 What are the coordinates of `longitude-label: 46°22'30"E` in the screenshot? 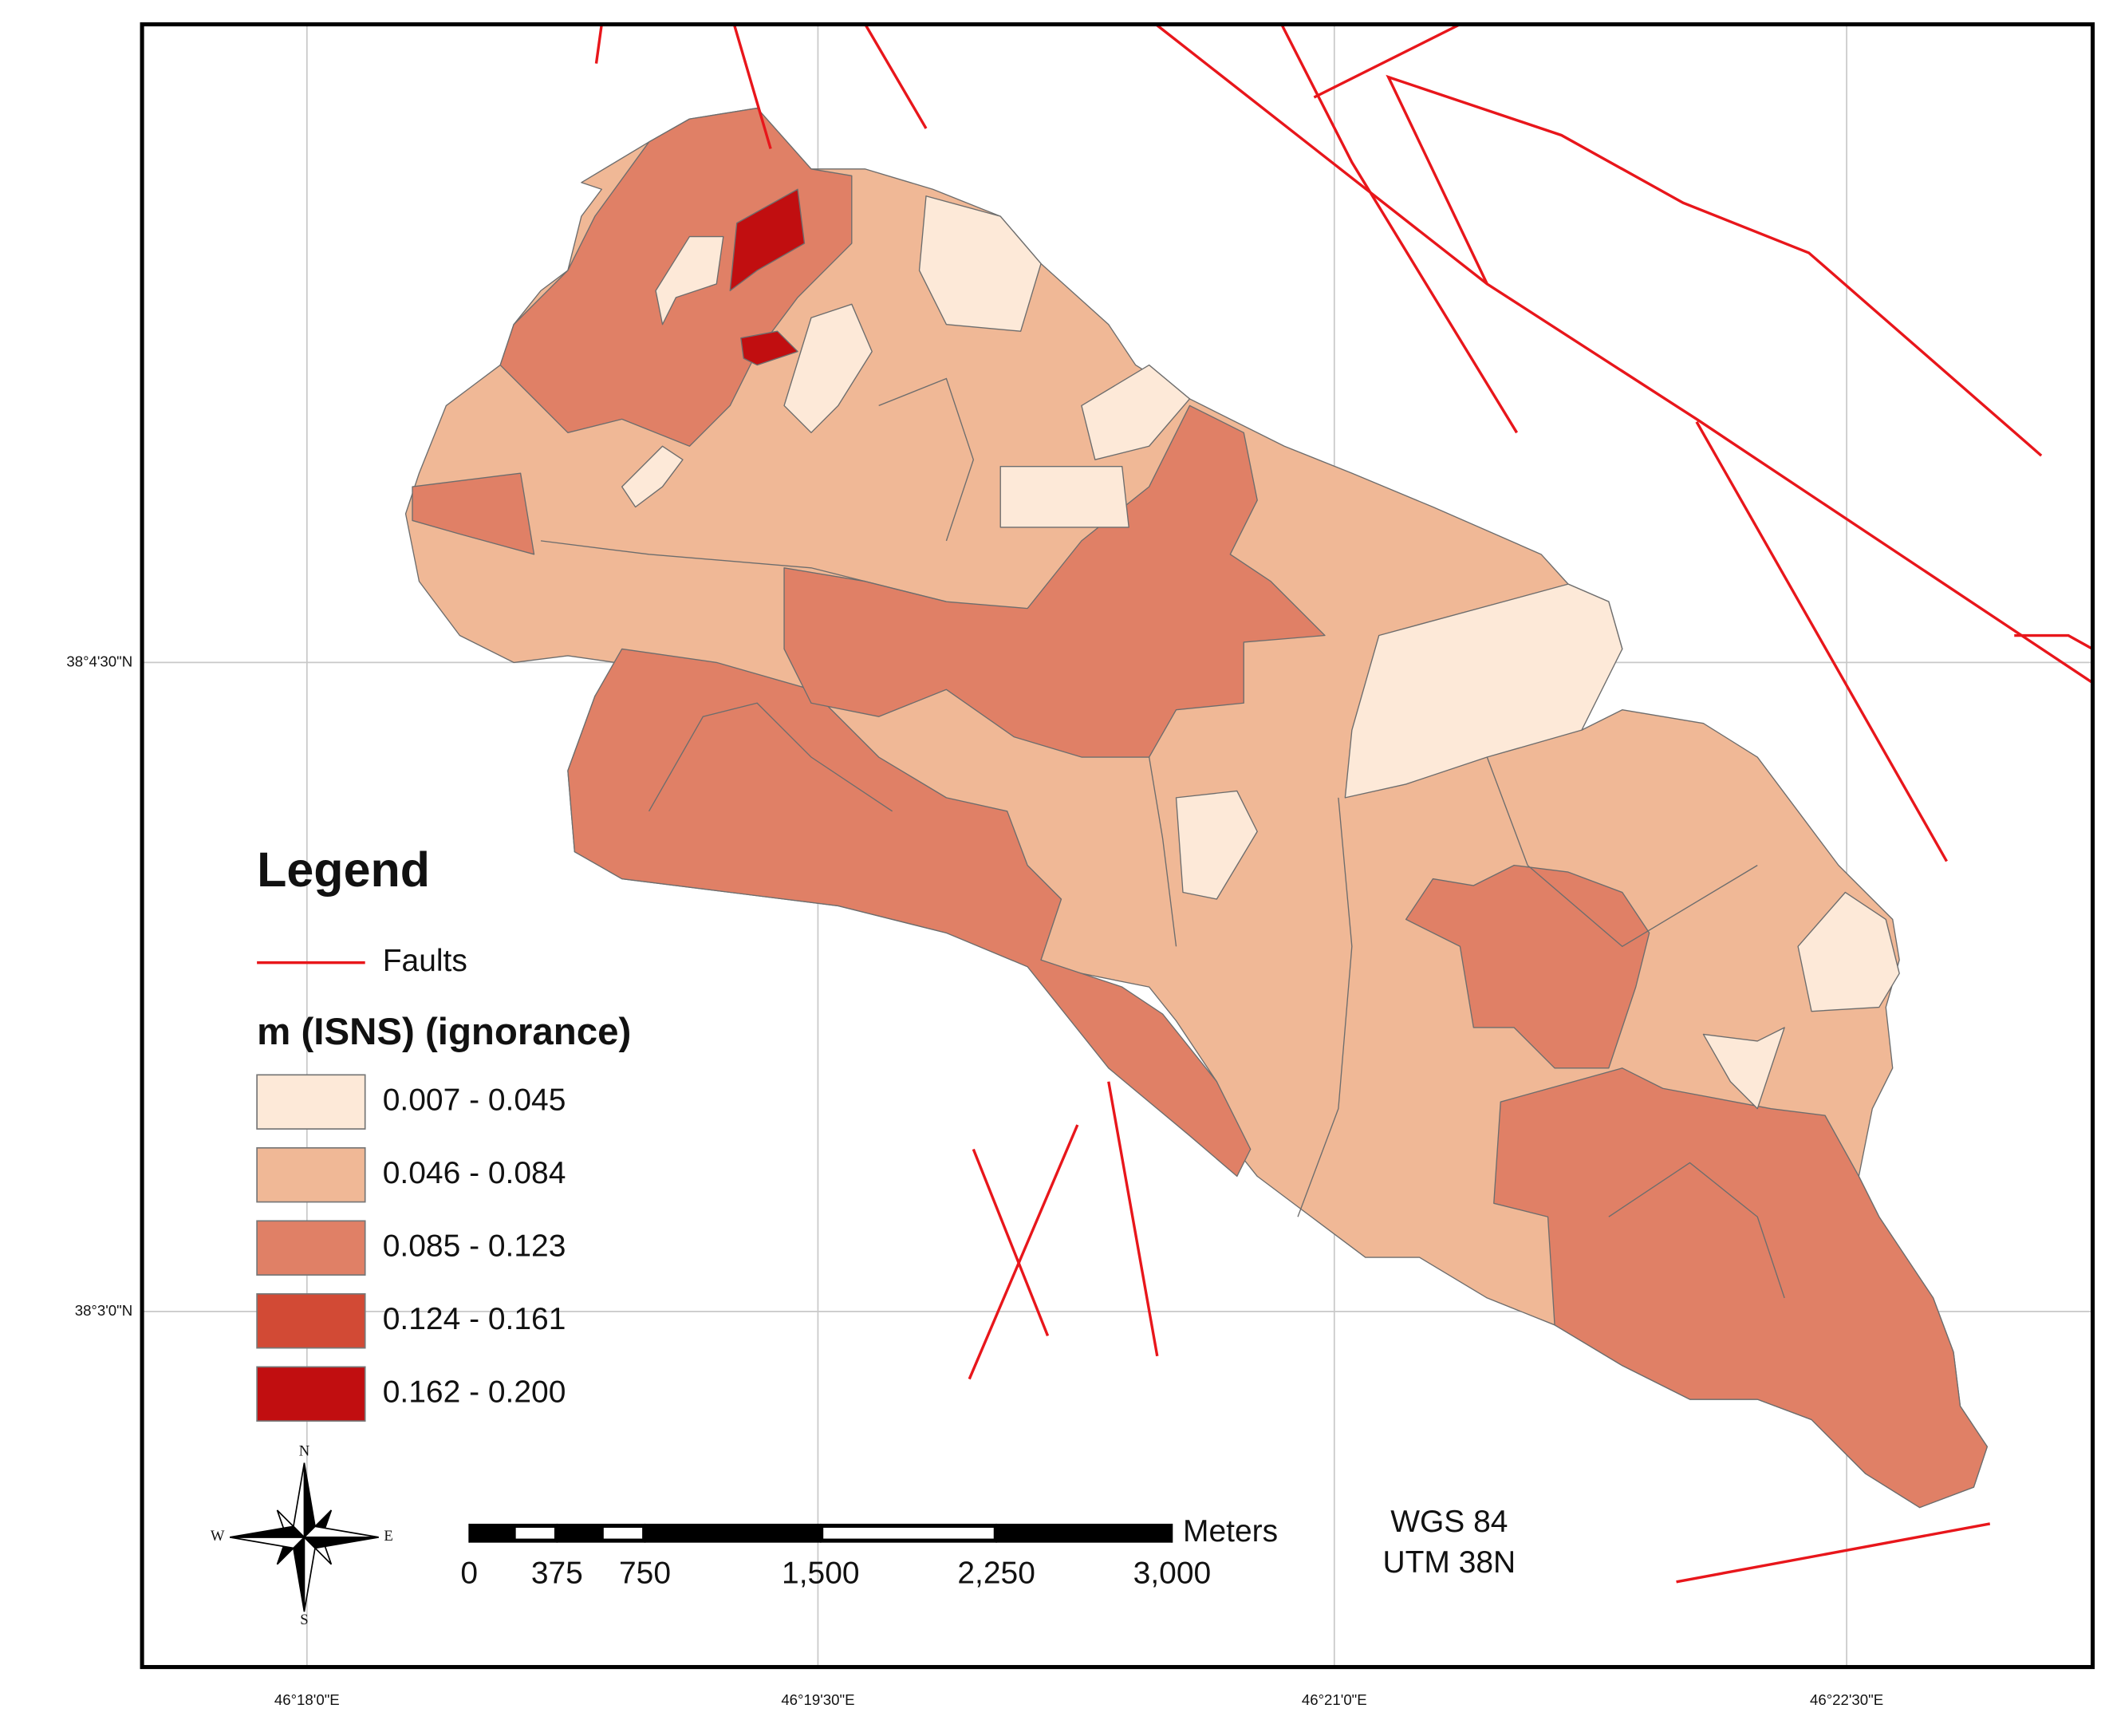 It's located at (1846, 1699).